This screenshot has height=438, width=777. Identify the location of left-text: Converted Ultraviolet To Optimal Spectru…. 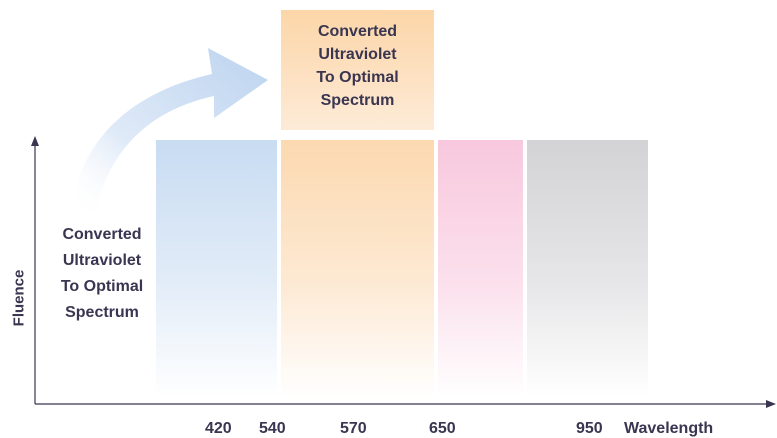
(102, 274).